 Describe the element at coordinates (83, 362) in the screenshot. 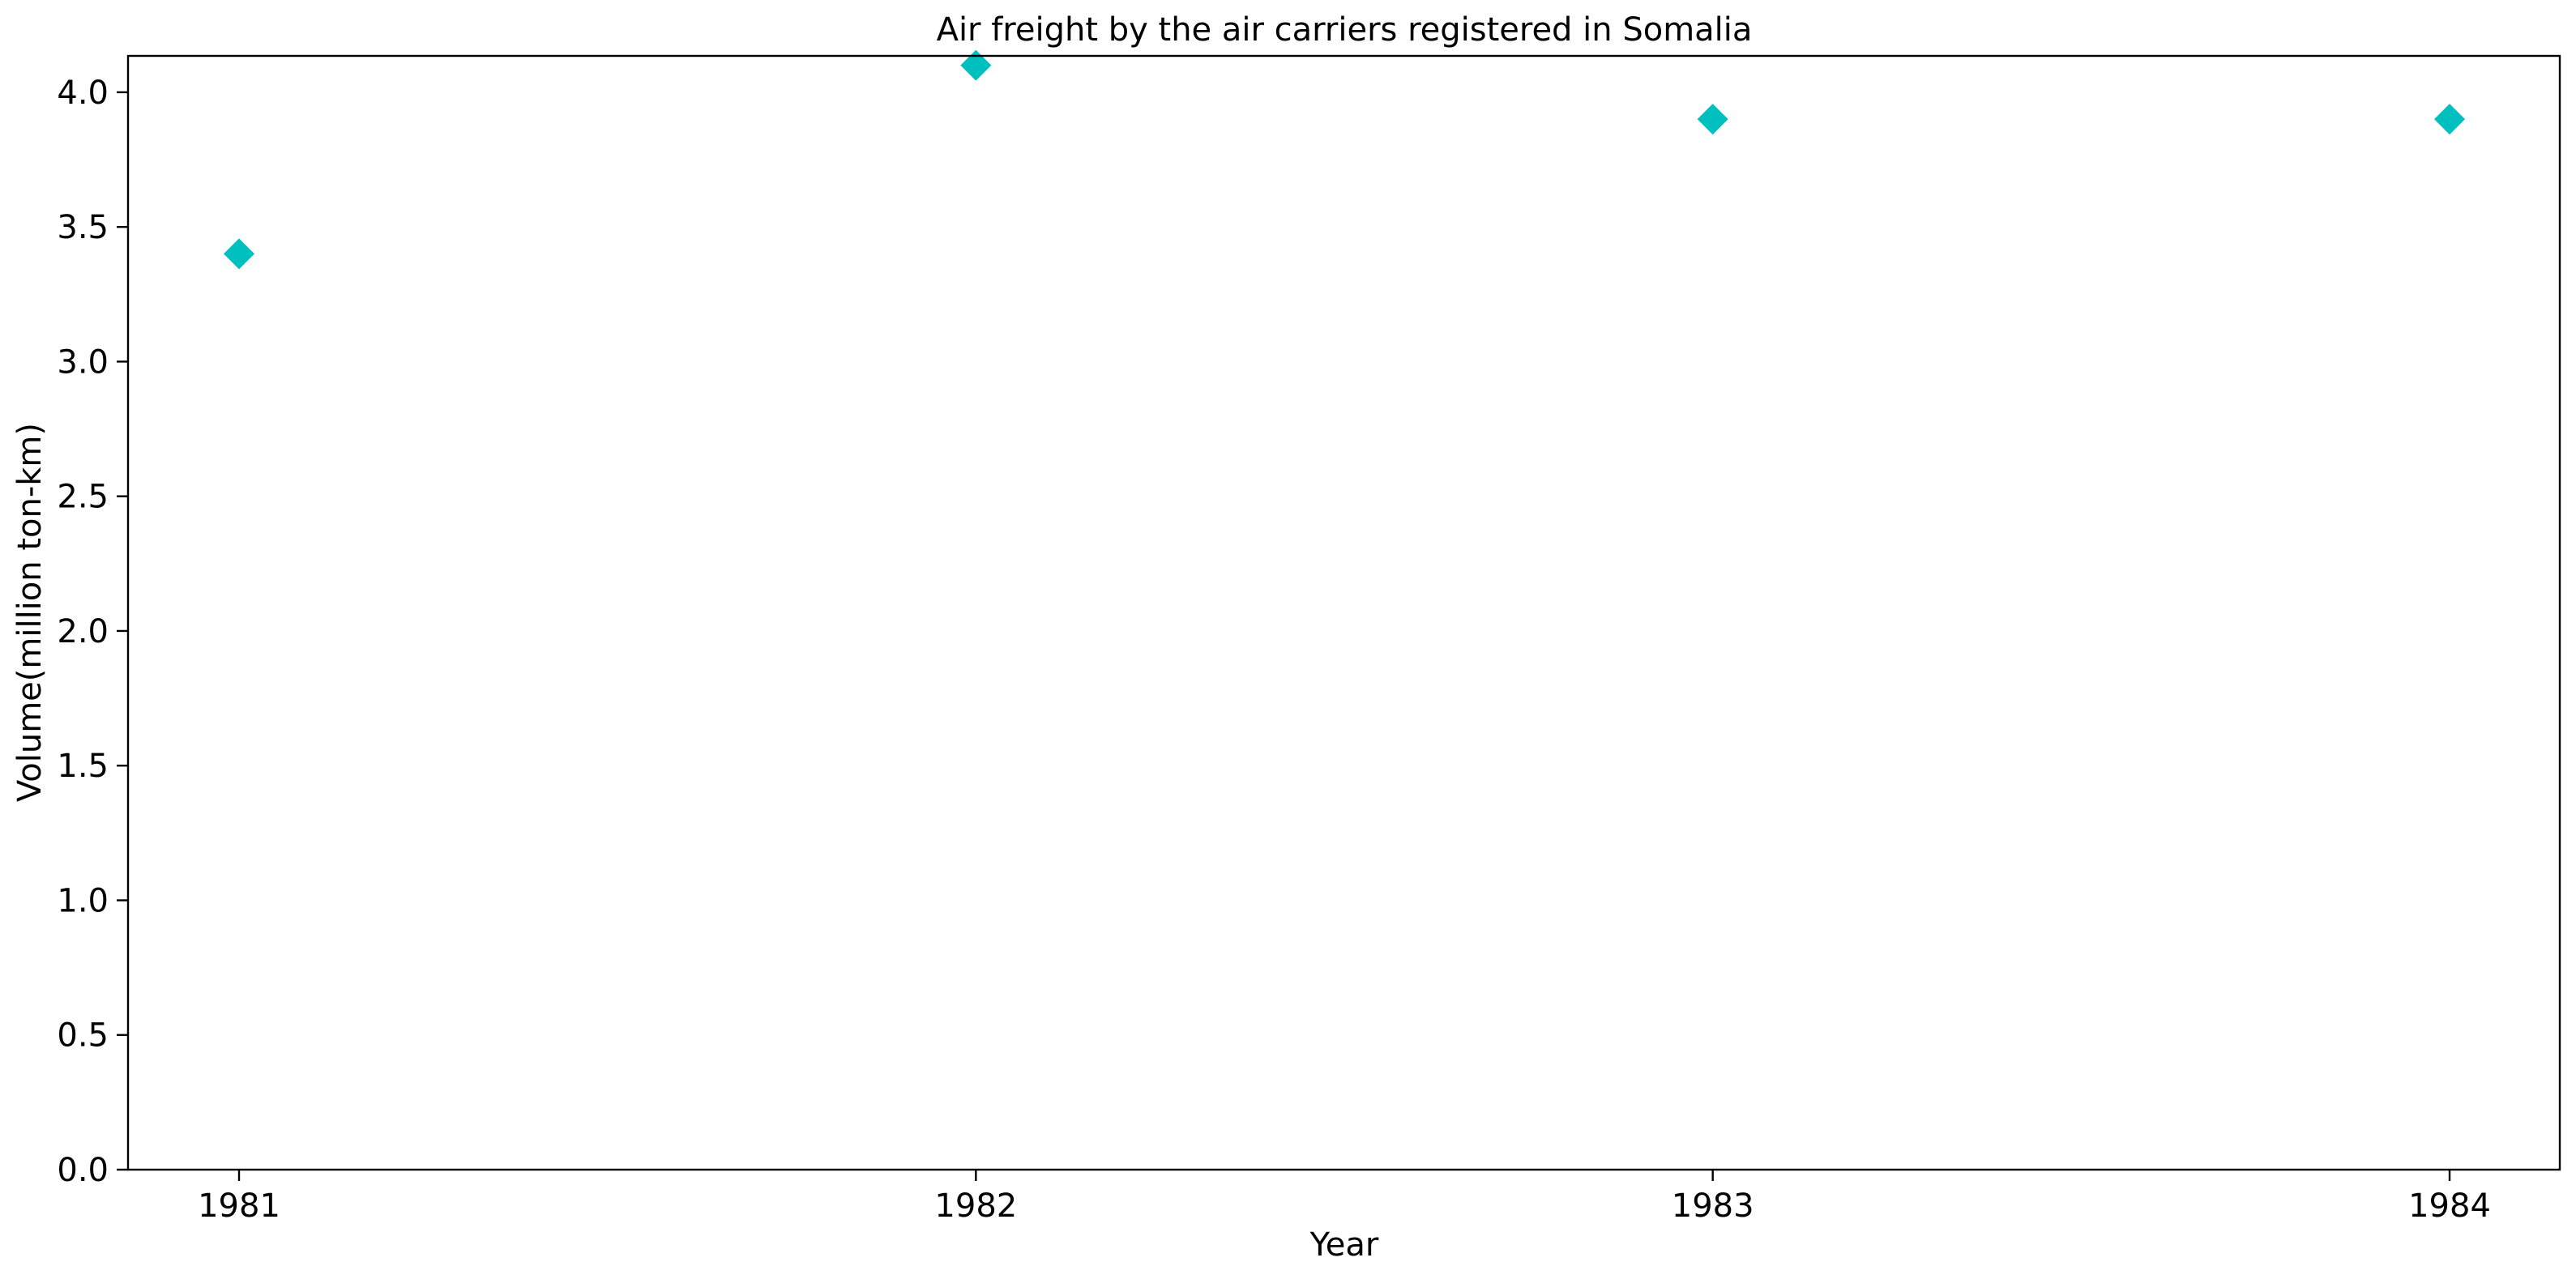

I see `y-tick-label: 3.0` at that location.